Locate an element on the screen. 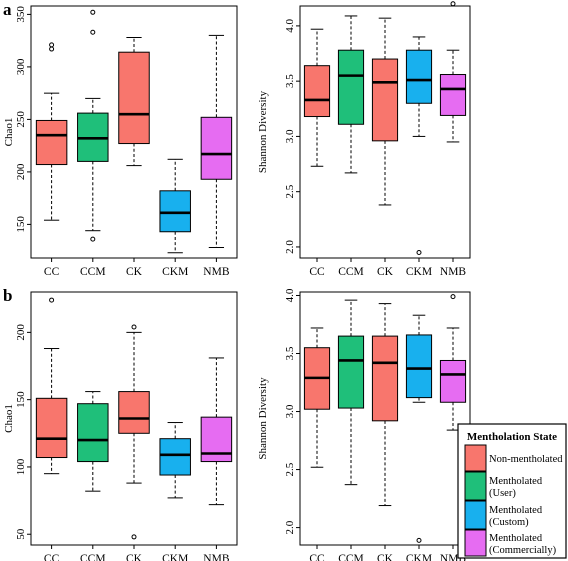 Image resolution: width=568 pixels, height=561 pixels. legend-label: (User) is located at coordinates (502, 493).